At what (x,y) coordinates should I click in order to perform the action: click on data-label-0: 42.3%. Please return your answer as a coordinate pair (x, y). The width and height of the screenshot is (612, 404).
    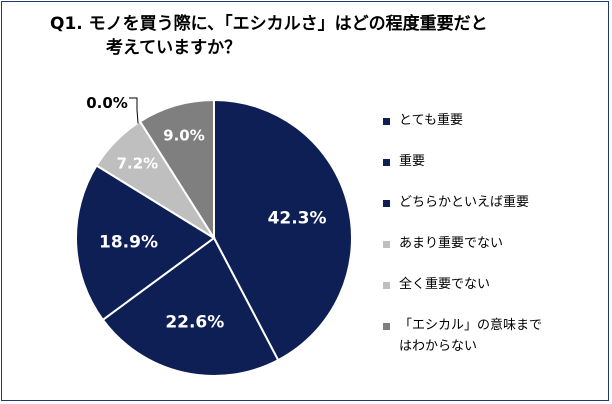
    Looking at the image, I should click on (297, 219).